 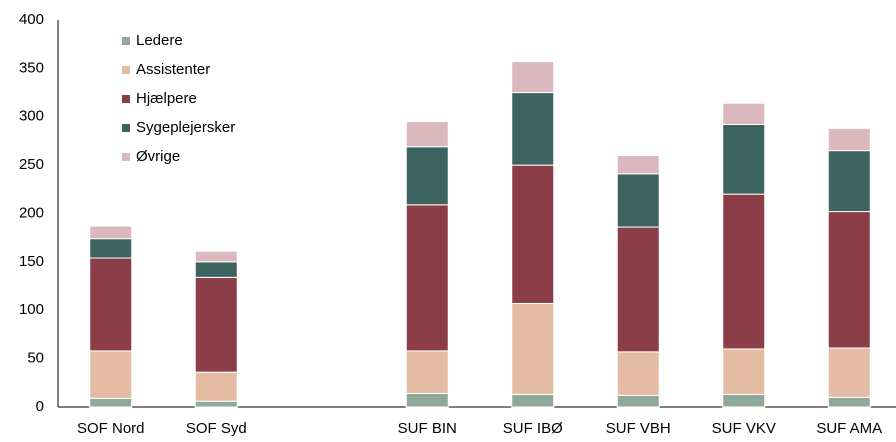 What do you see at coordinates (159, 40) in the screenshot?
I see `legend-label: Ledere` at bounding box center [159, 40].